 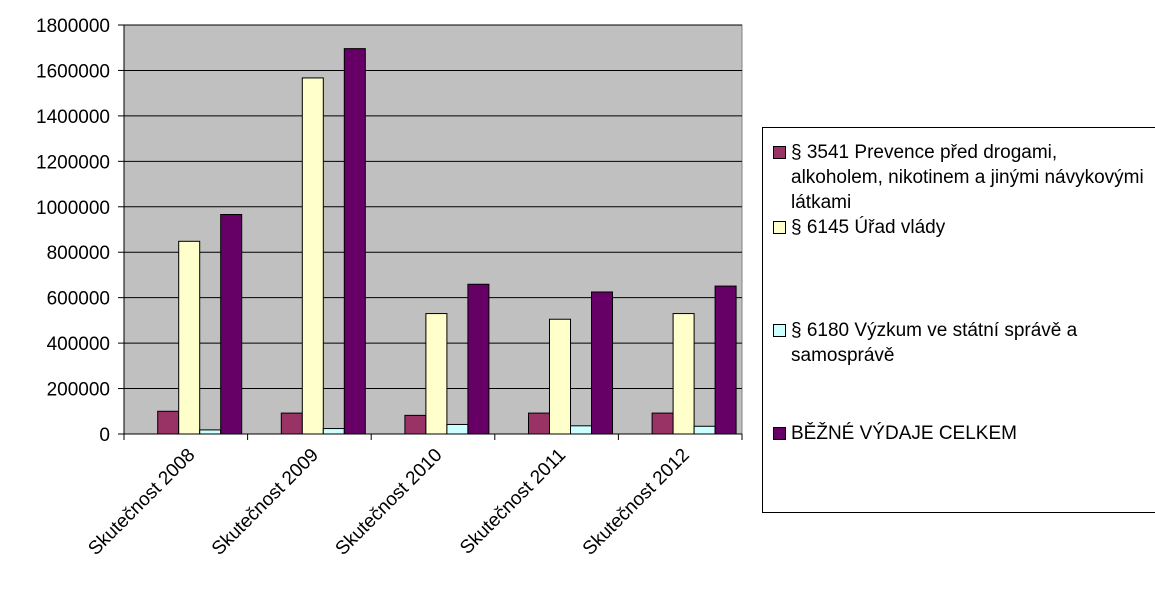 I want to click on y-tick-label: 200000, so click(x=78, y=390).